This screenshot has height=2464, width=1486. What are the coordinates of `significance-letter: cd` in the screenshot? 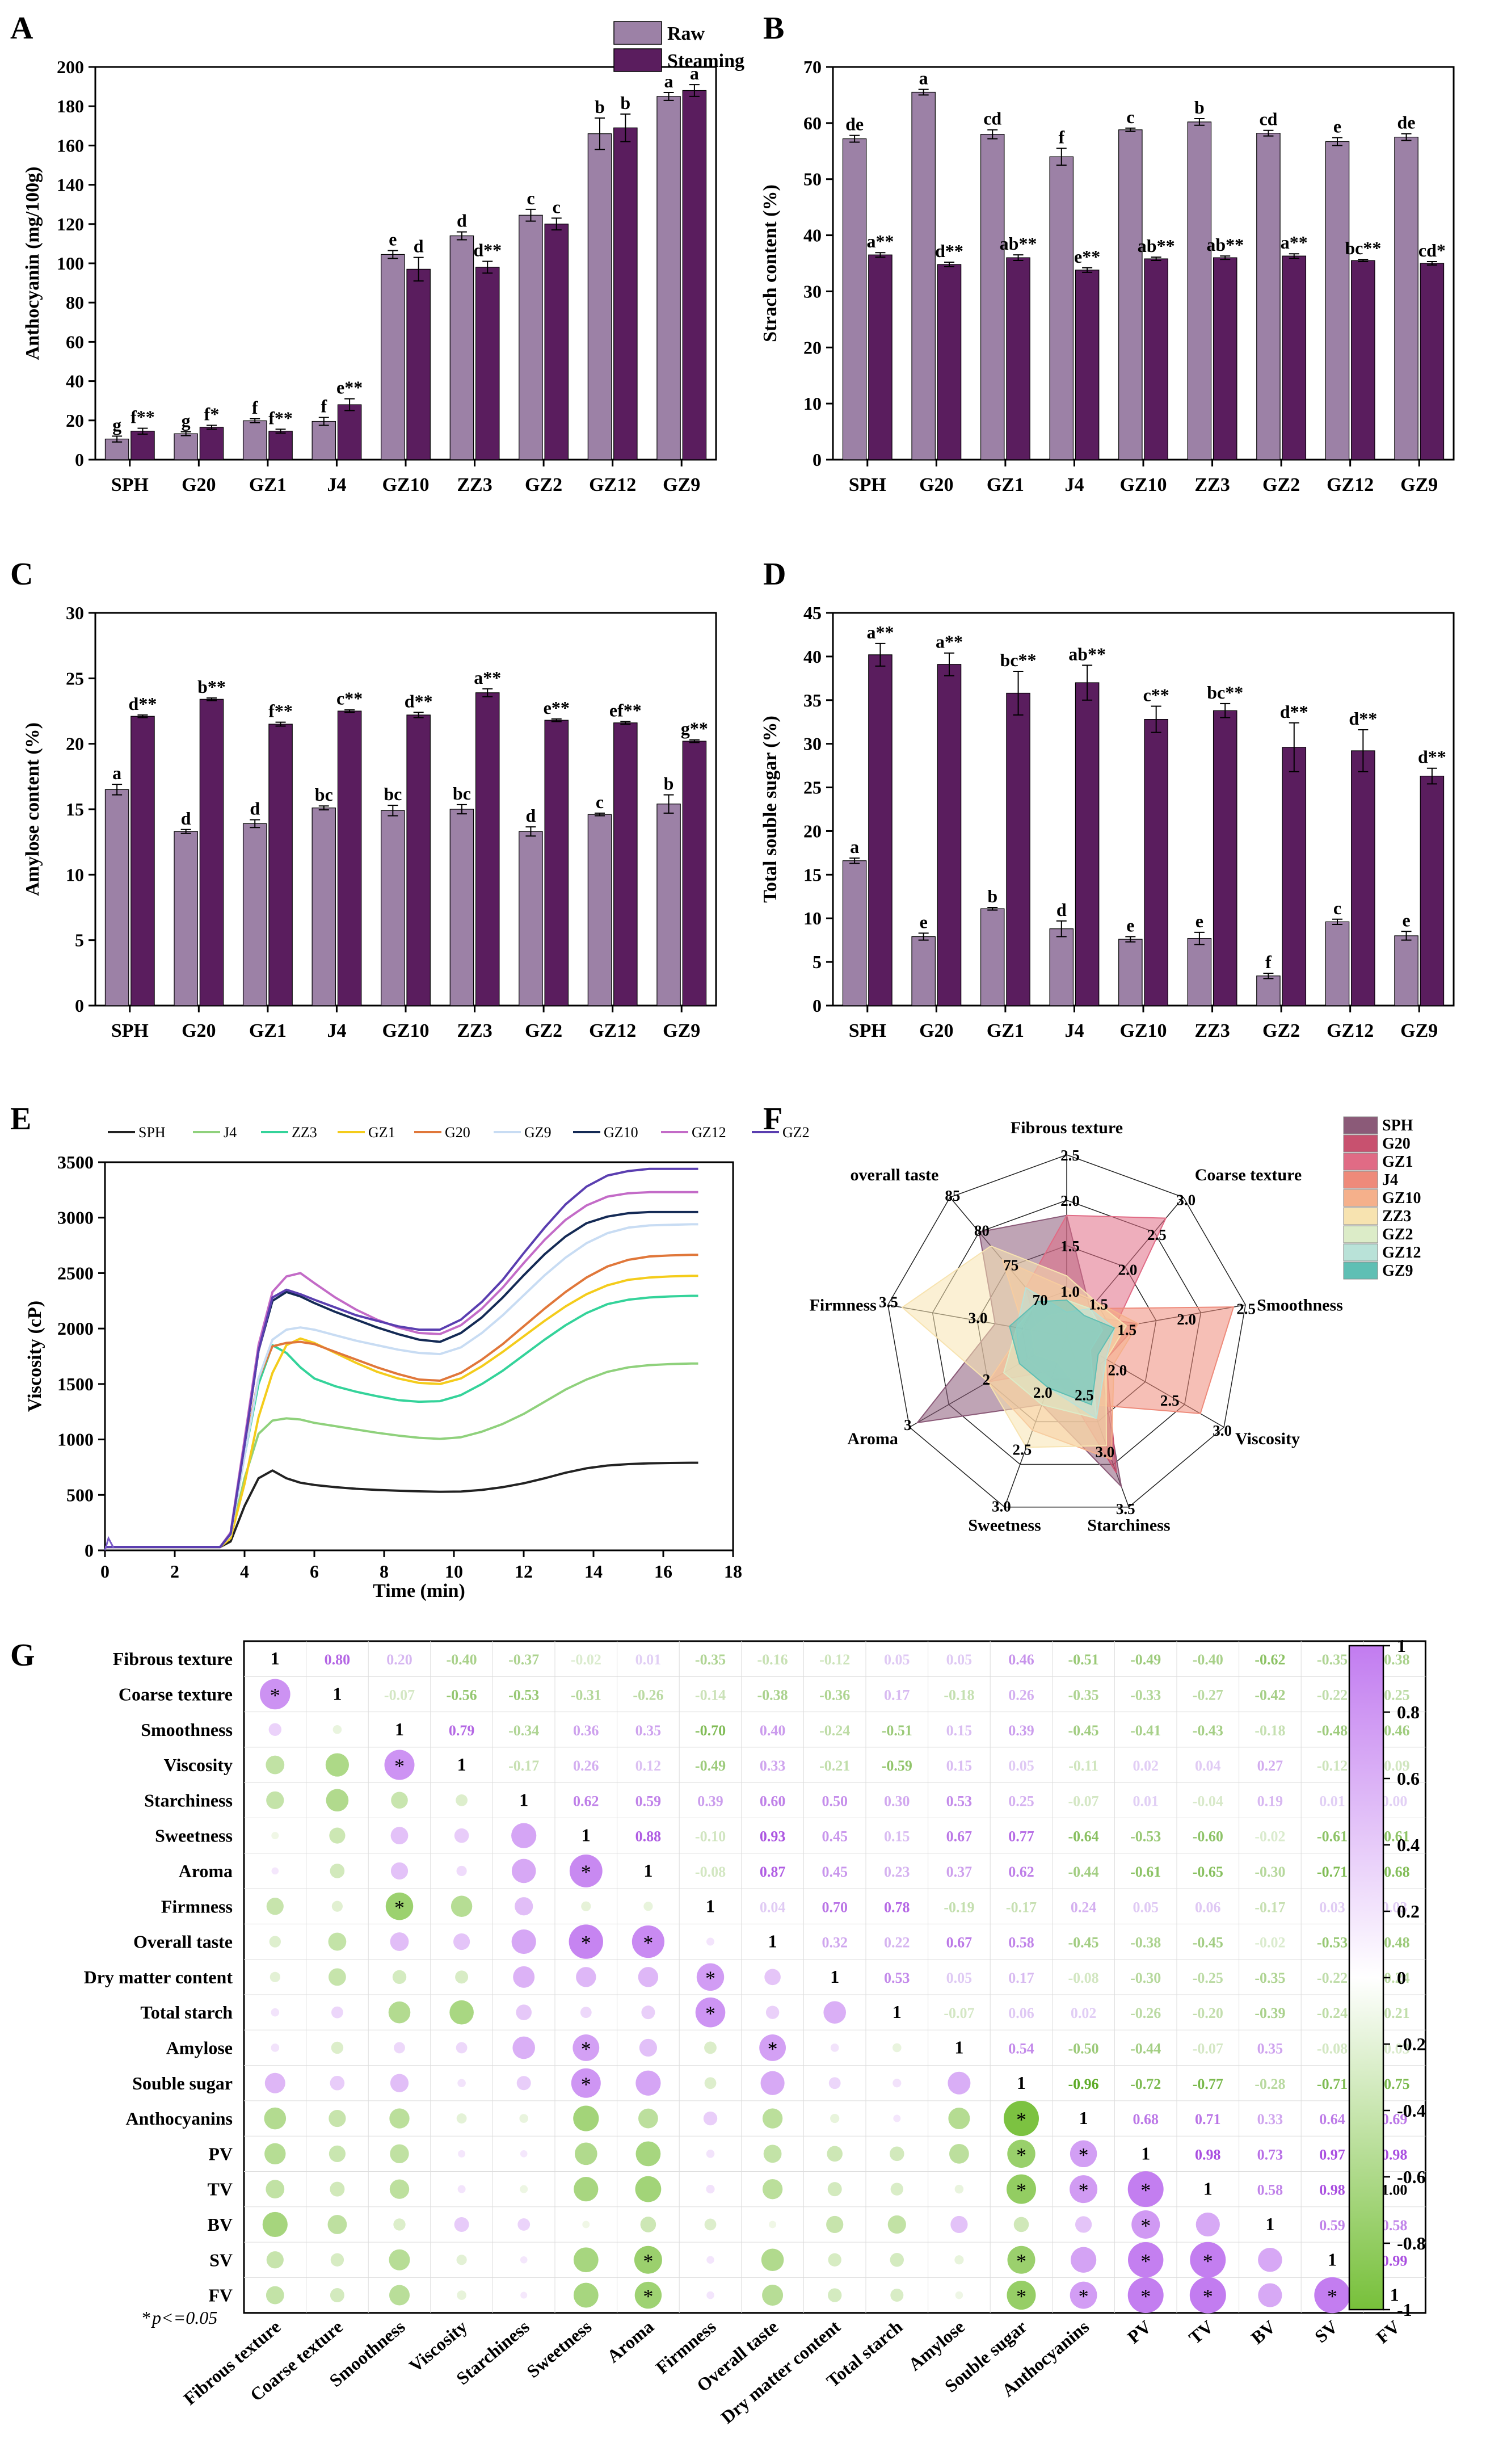 It's located at (992, 118).